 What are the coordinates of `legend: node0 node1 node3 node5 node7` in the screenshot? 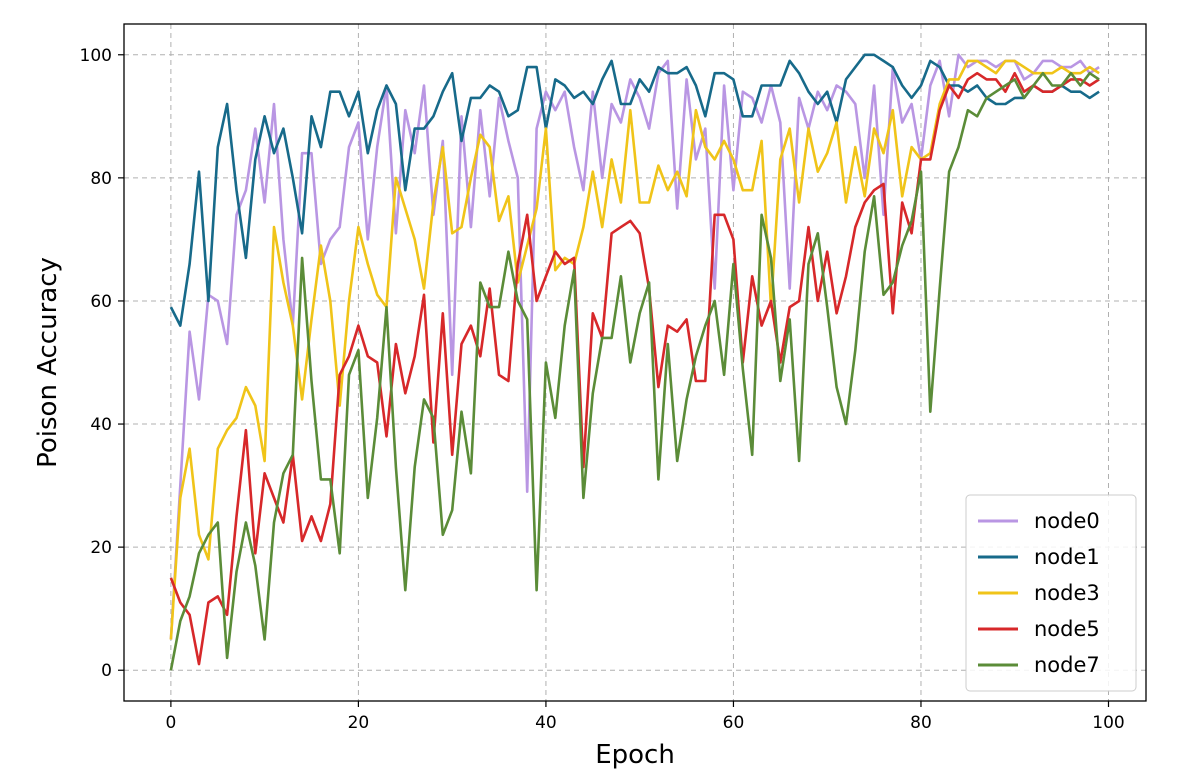 It's located at (1051, 593).